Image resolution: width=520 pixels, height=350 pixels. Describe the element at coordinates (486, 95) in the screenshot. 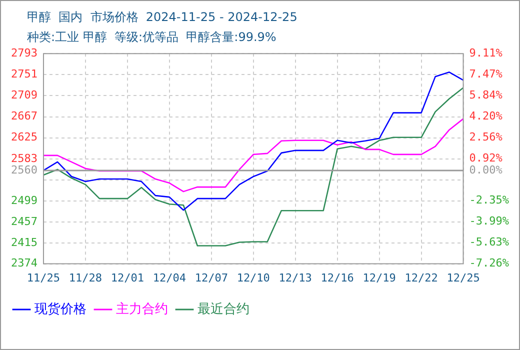

I see `y2-tick-label: 5.84%` at that location.